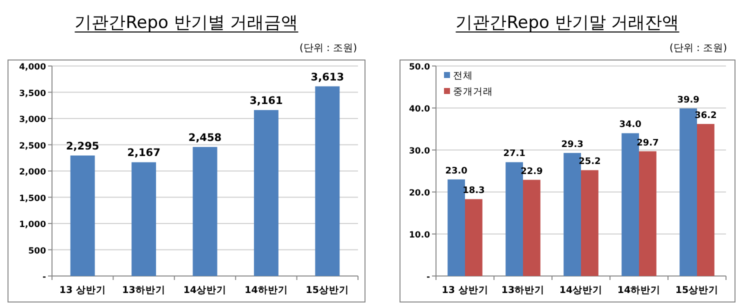 This screenshot has height=308, width=746. I want to click on data-label: 39.9, so click(688, 100).